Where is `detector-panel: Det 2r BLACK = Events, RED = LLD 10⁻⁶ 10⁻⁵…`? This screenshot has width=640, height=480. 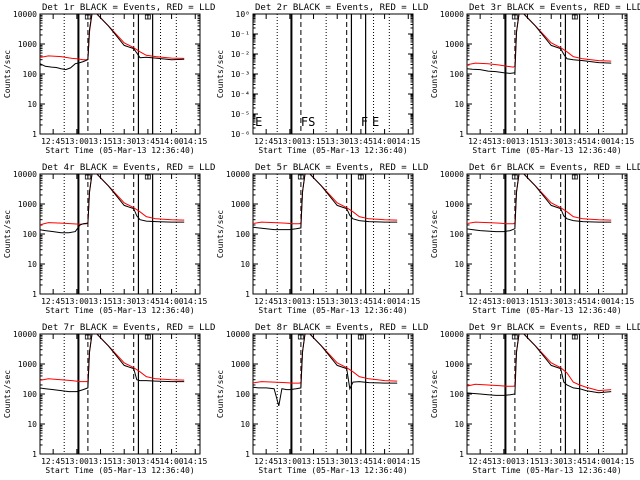
detector-panel: Det 2r BLACK = Events, RED = LLD 10⁻⁶ 10⁻⁵… is located at coordinates (322, 79).